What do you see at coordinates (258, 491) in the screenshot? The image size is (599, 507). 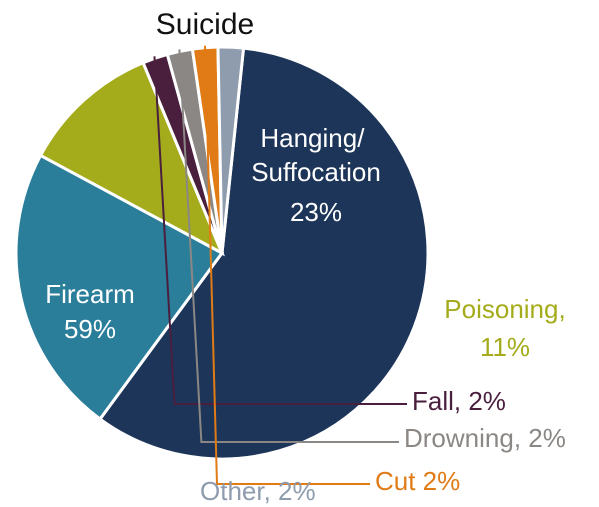 I see `slice-label-other: Other, 2%` at bounding box center [258, 491].